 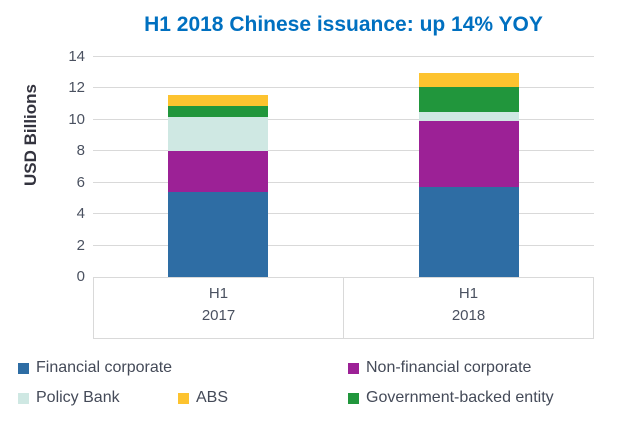 I want to click on y-tick-label: 14, so click(x=76, y=56).